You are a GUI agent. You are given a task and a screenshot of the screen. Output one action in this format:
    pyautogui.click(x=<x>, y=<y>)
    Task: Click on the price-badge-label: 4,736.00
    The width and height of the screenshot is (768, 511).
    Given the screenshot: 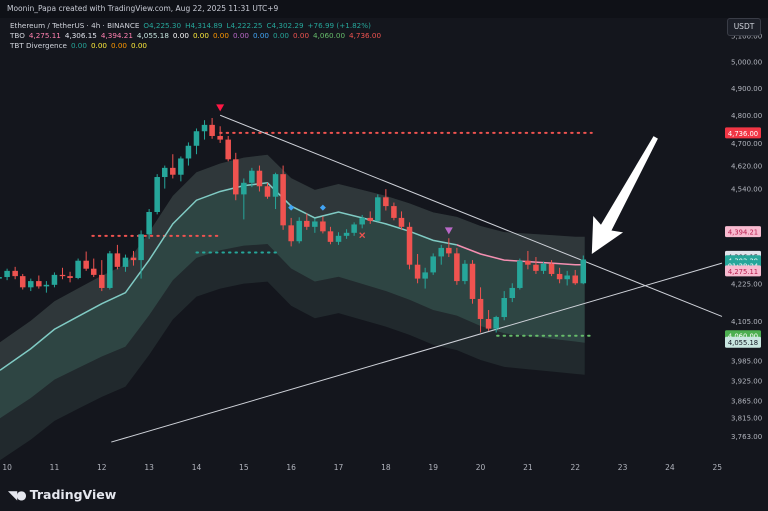 What is the action you would take?
    pyautogui.click(x=743, y=134)
    